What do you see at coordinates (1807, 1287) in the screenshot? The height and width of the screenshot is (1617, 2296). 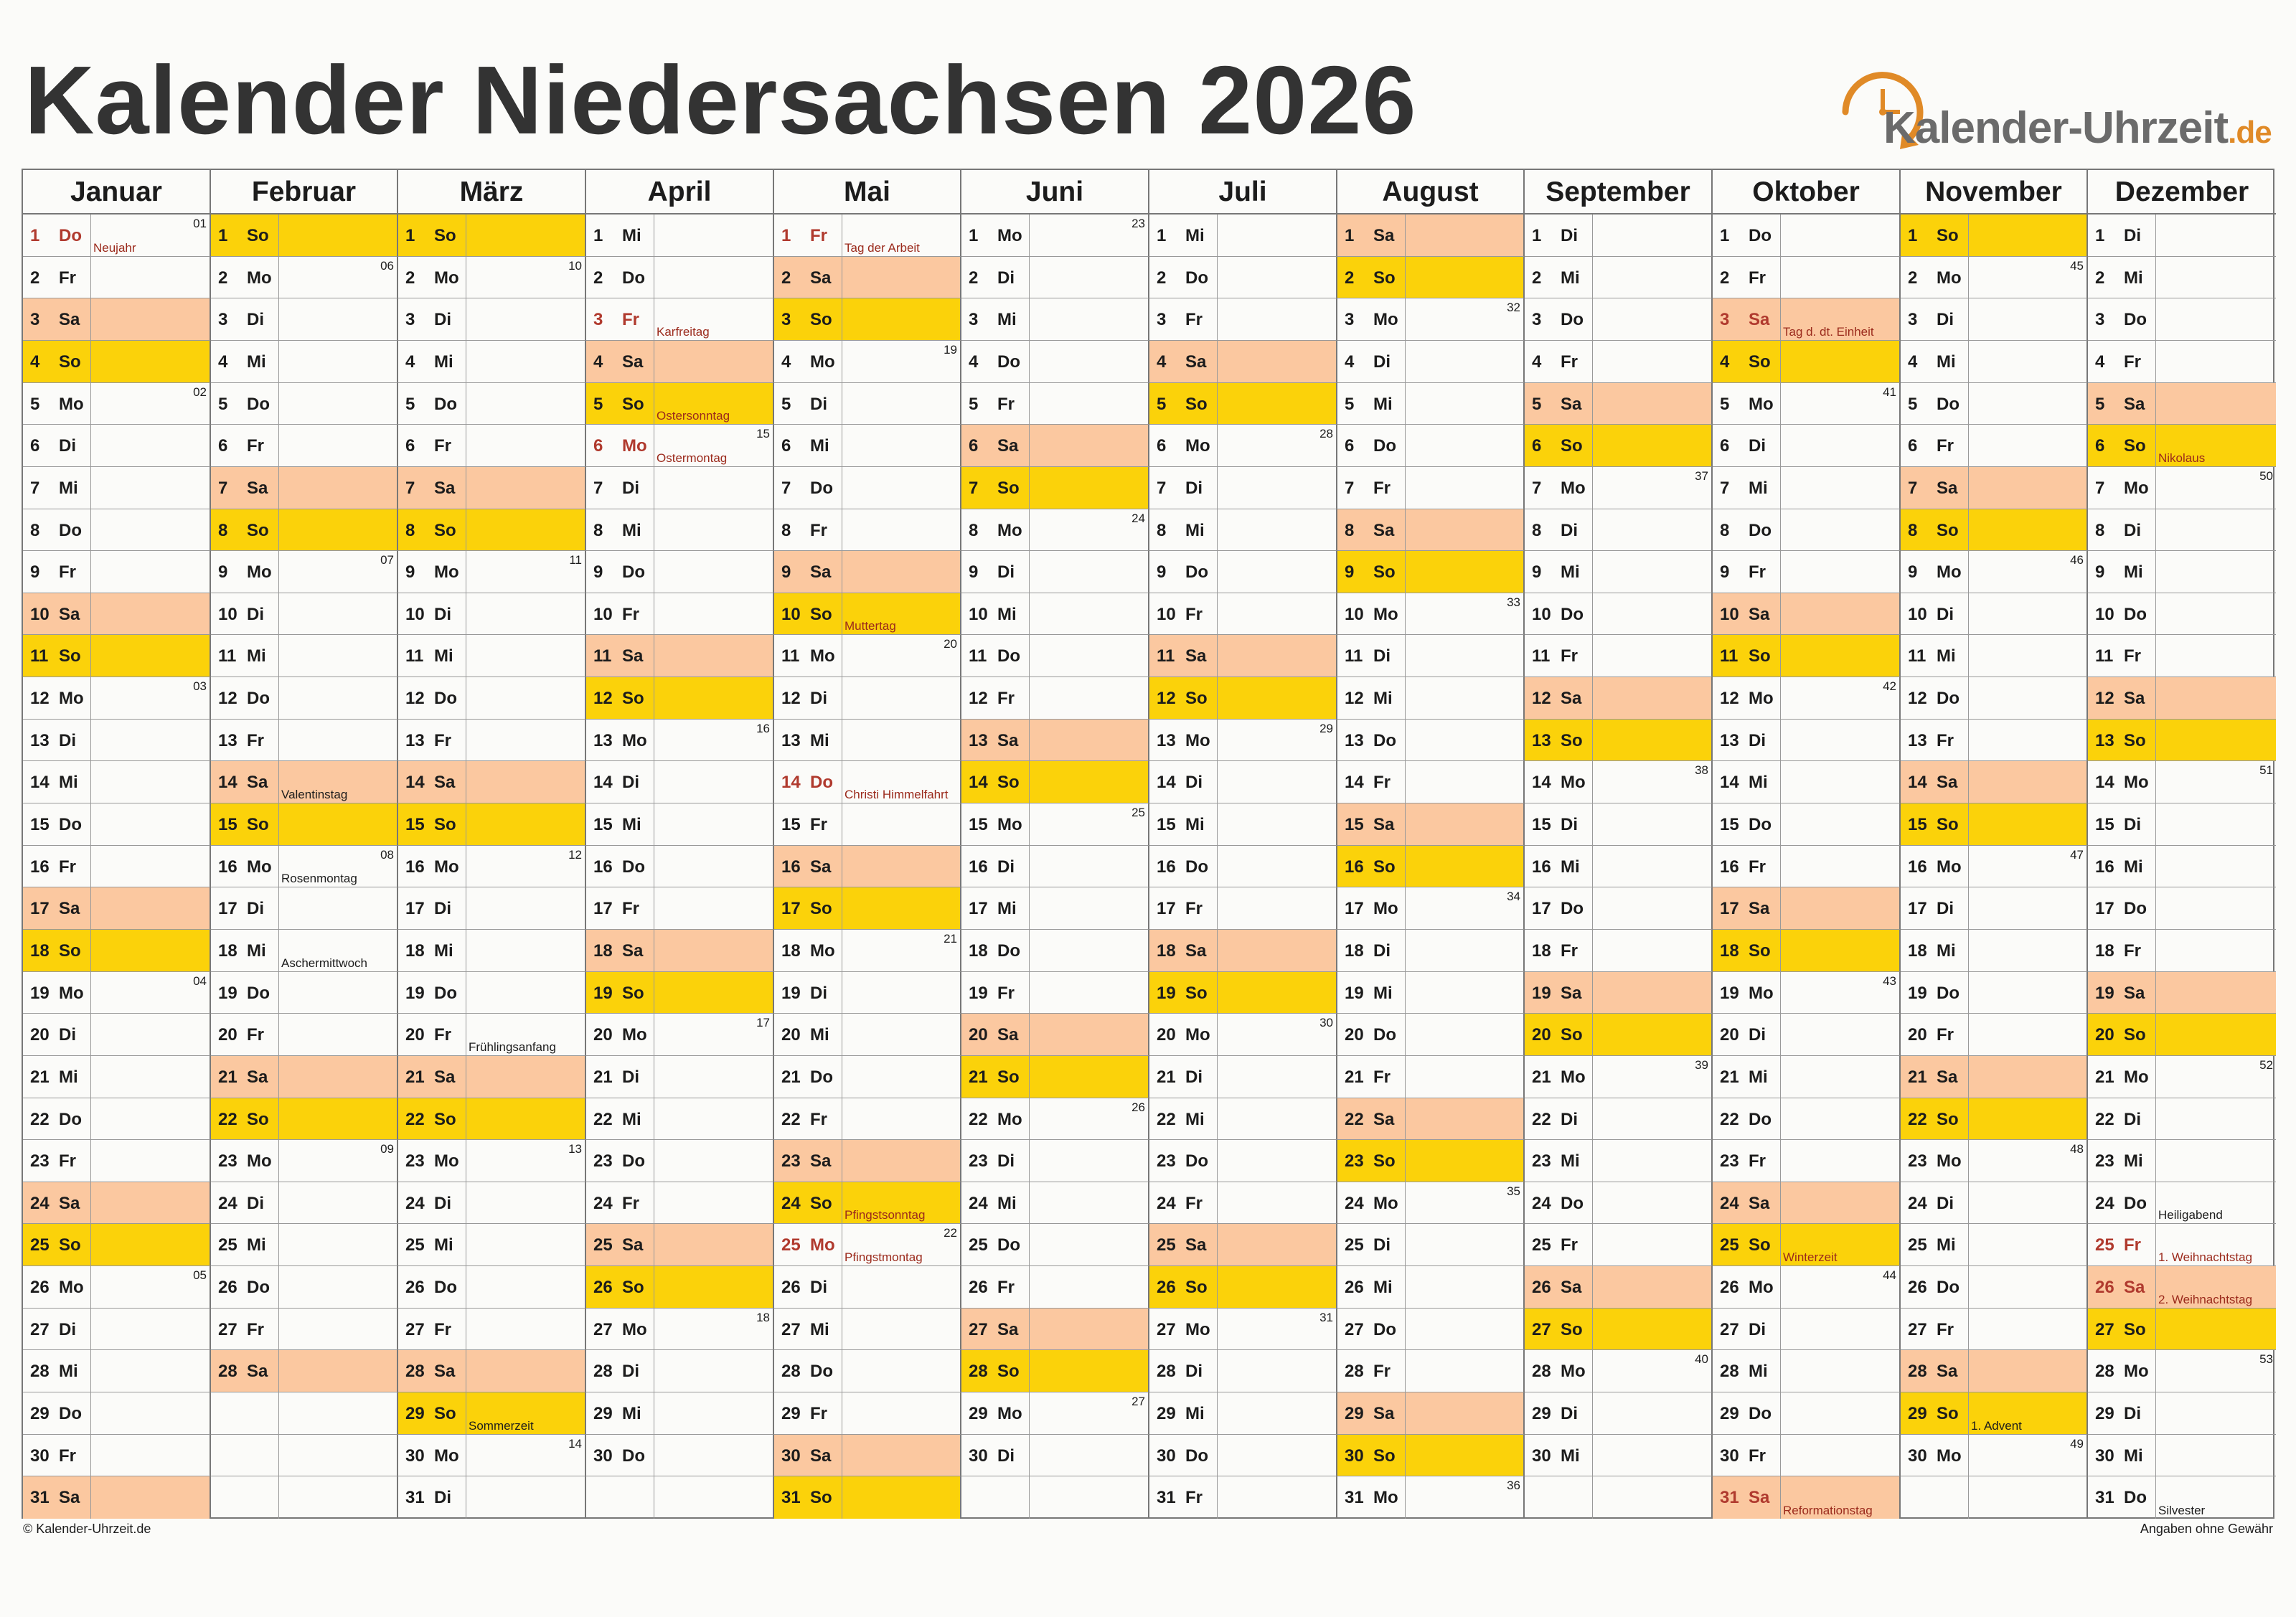 I see `day-cell: 26 Mo 44` at bounding box center [1807, 1287].